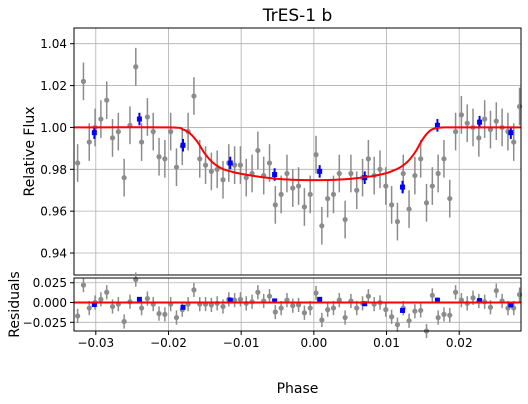 The width and height of the screenshot is (528, 404). I want to click on phase-x-tick-label: 0.01, so click(386, 343).